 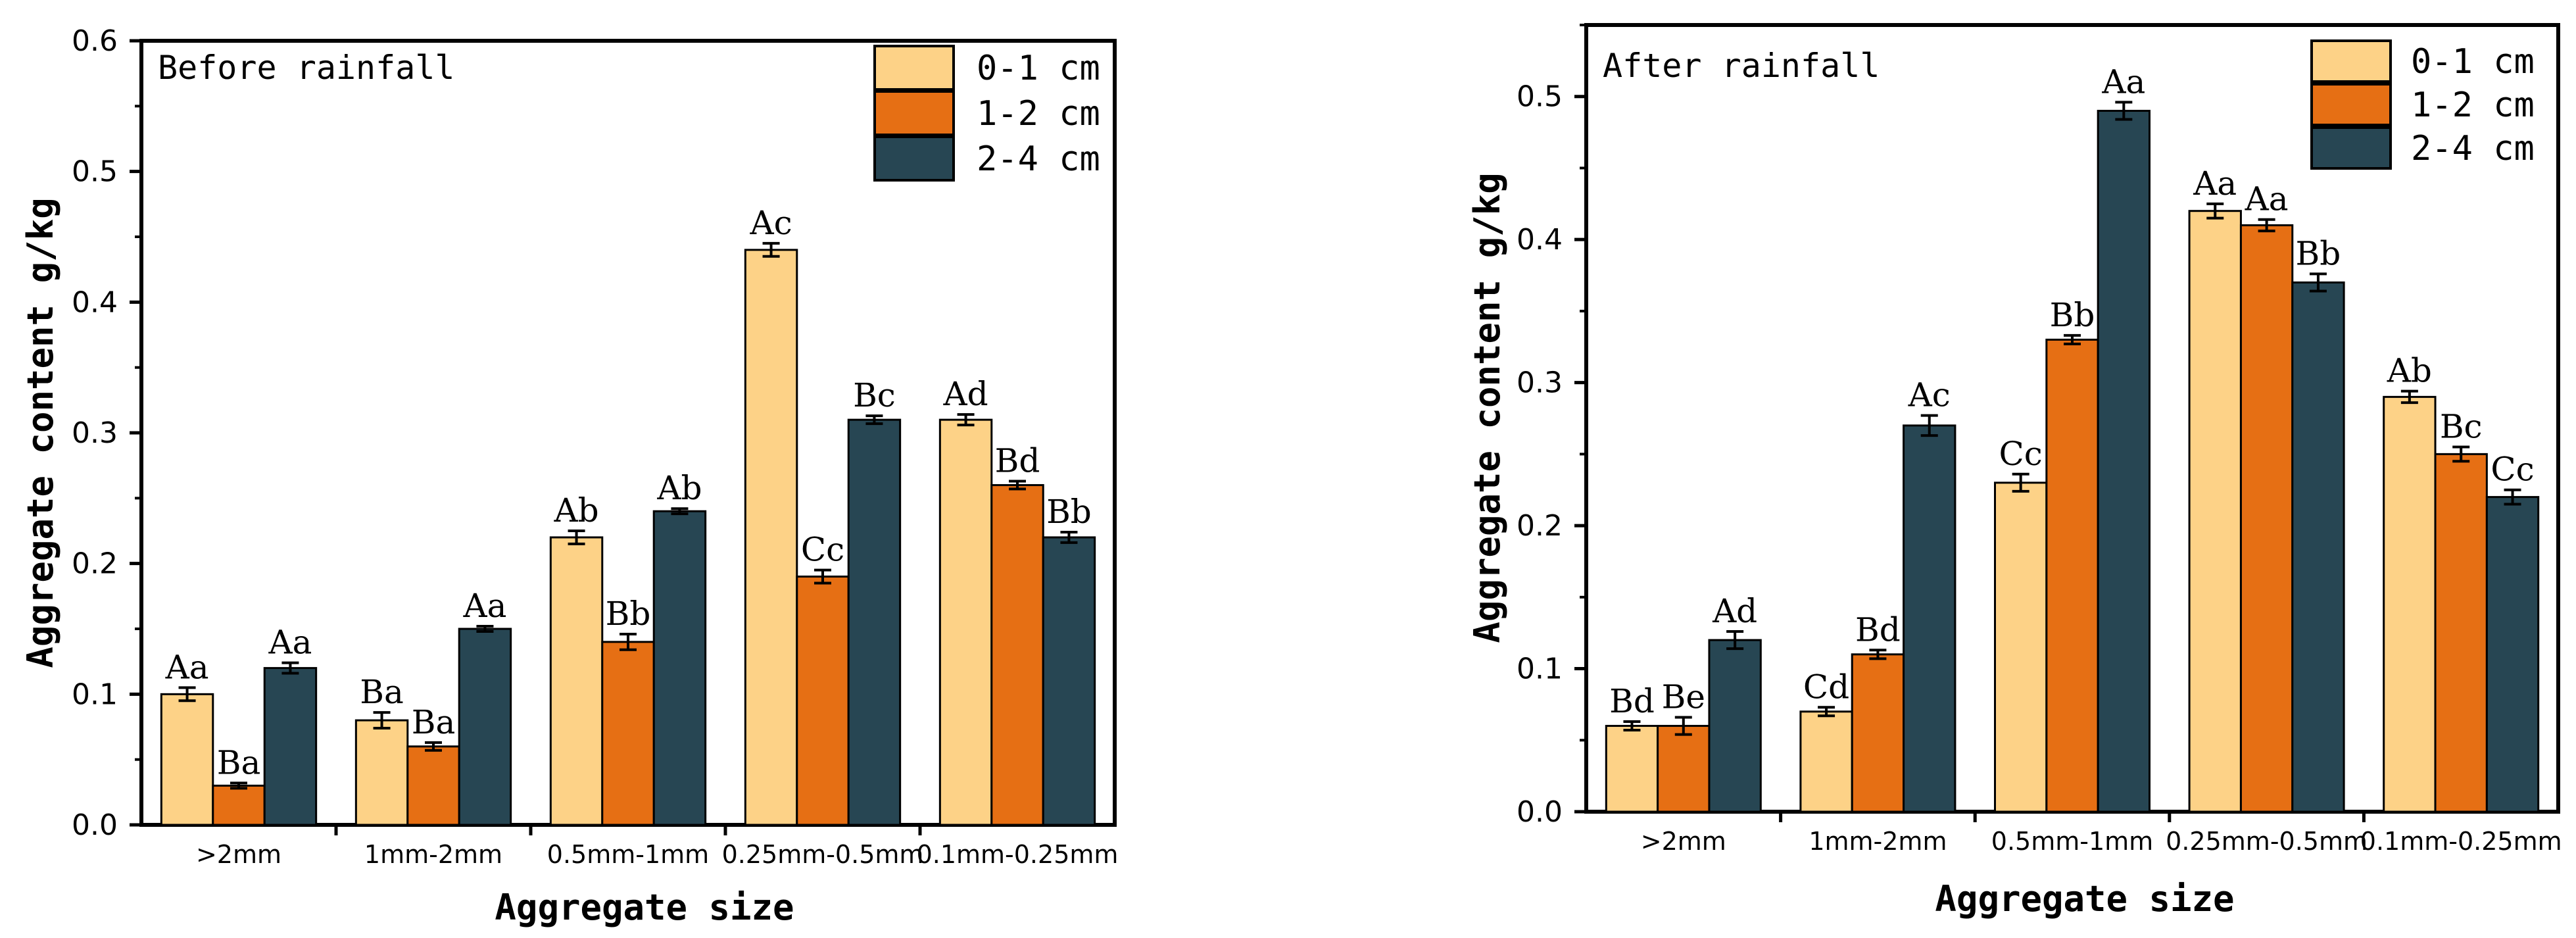 I want to click on panel-title: After rainfall, so click(x=1742, y=66).